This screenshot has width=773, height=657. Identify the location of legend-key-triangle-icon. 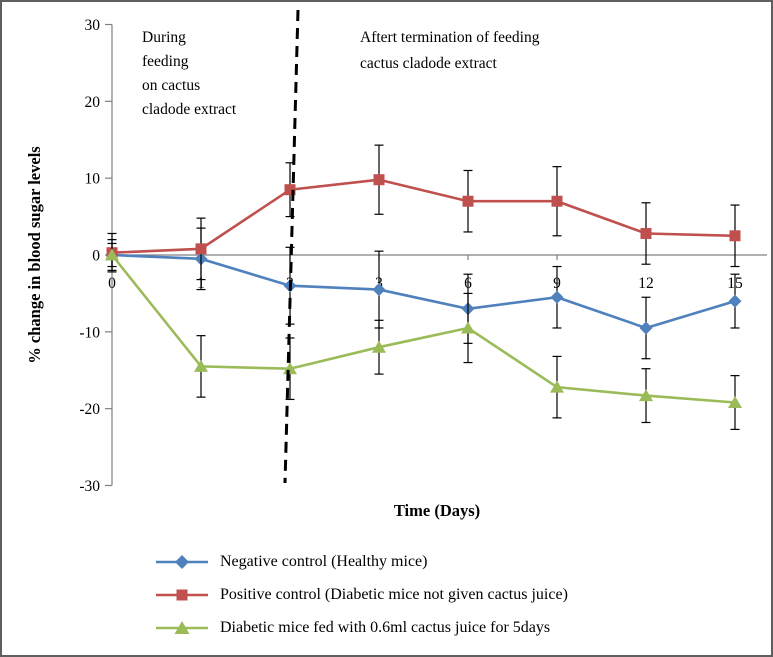
(182, 627).